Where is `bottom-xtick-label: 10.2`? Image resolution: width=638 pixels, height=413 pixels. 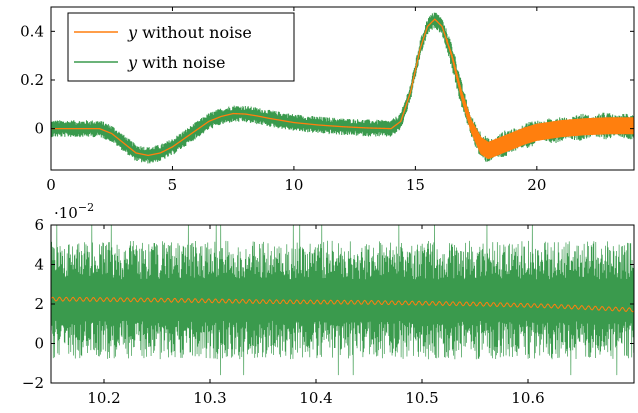
bottom-xtick-label: 10.2 is located at coordinates (103, 398).